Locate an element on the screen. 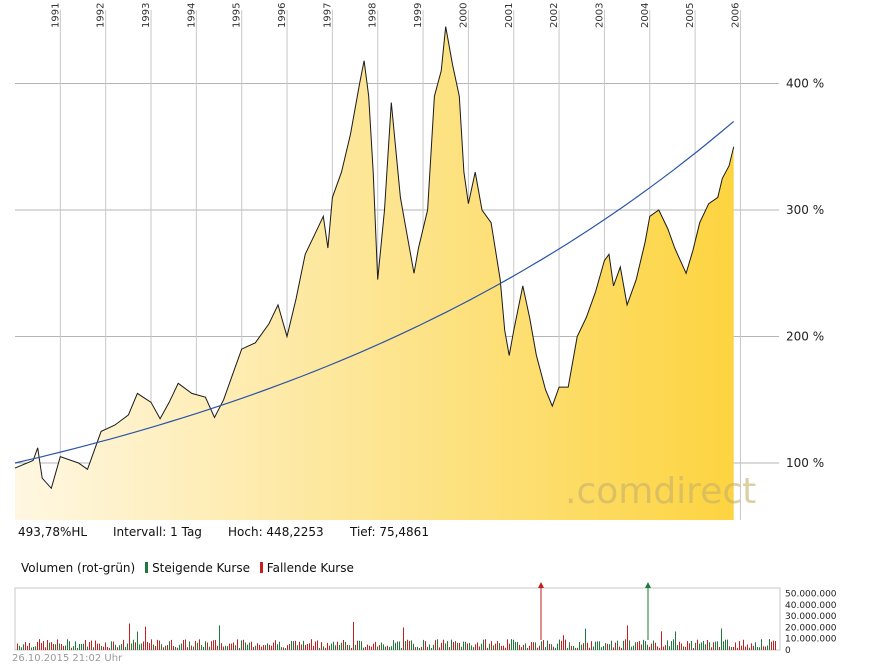  legend-down: Fallende Kurse is located at coordinates (310, 568).